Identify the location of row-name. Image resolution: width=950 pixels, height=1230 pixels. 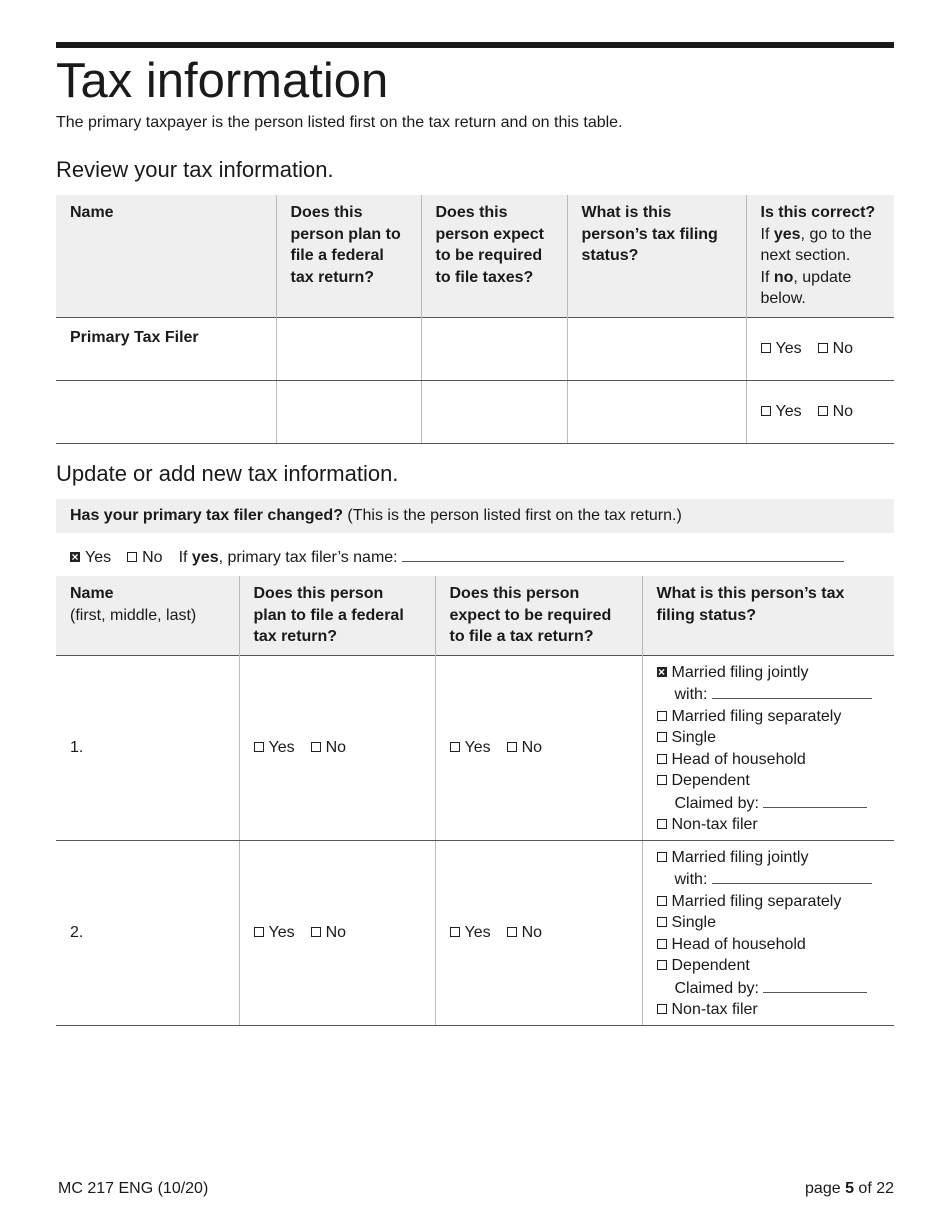
(166, 412).